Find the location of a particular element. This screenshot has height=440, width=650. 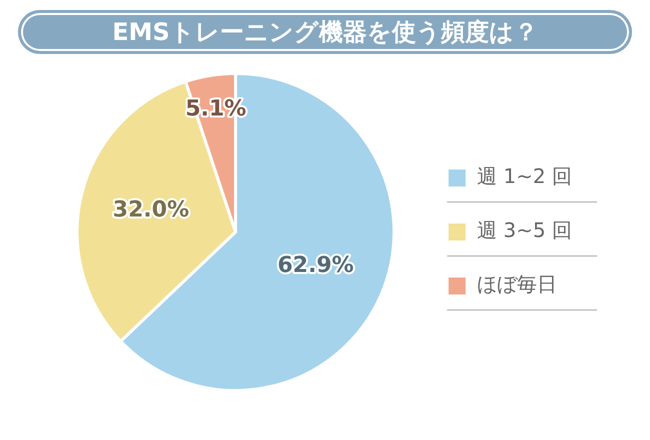

data-label: 32.0% is located at coordinates (151, 210).